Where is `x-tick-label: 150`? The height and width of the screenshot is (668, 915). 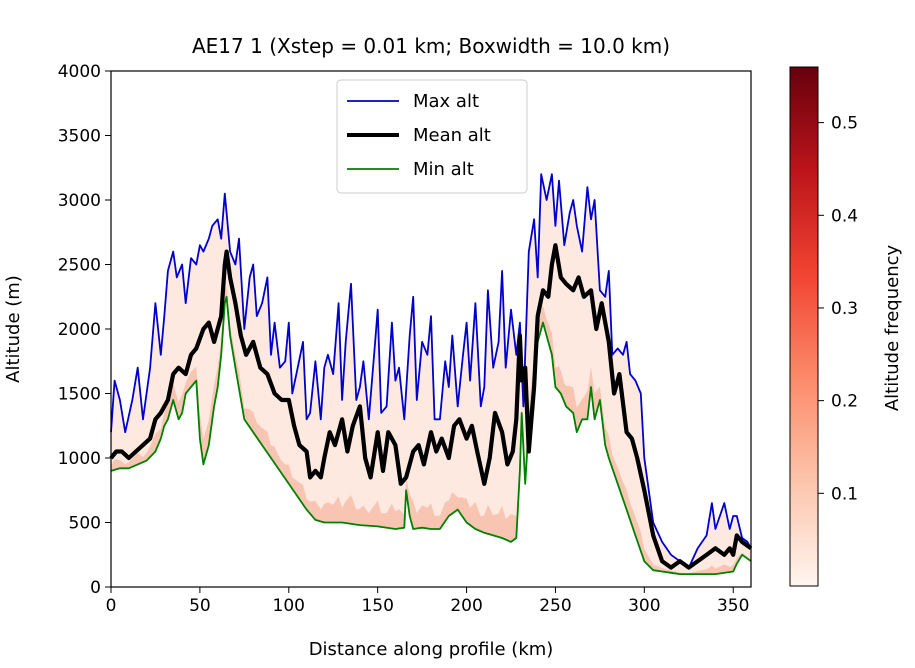 x-tick-label: 150 is located at coordinates (377, 606).